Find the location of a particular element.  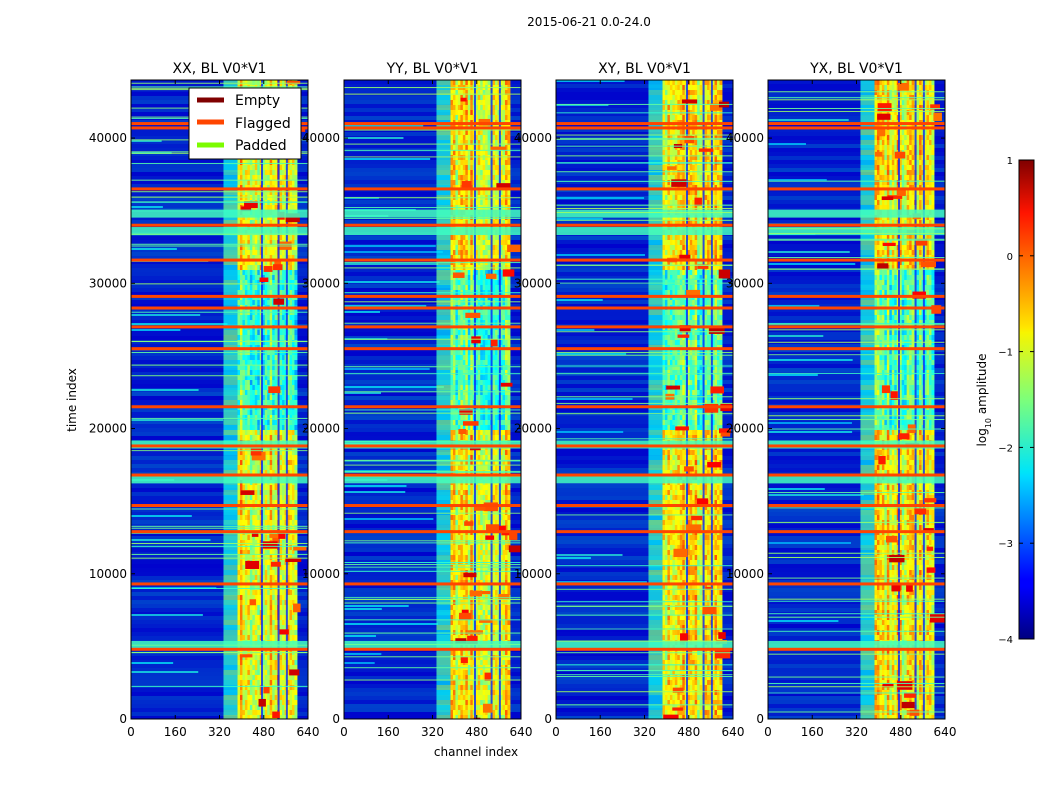

legend-label-flagged: Flagged is located at coordinates (263, 124).